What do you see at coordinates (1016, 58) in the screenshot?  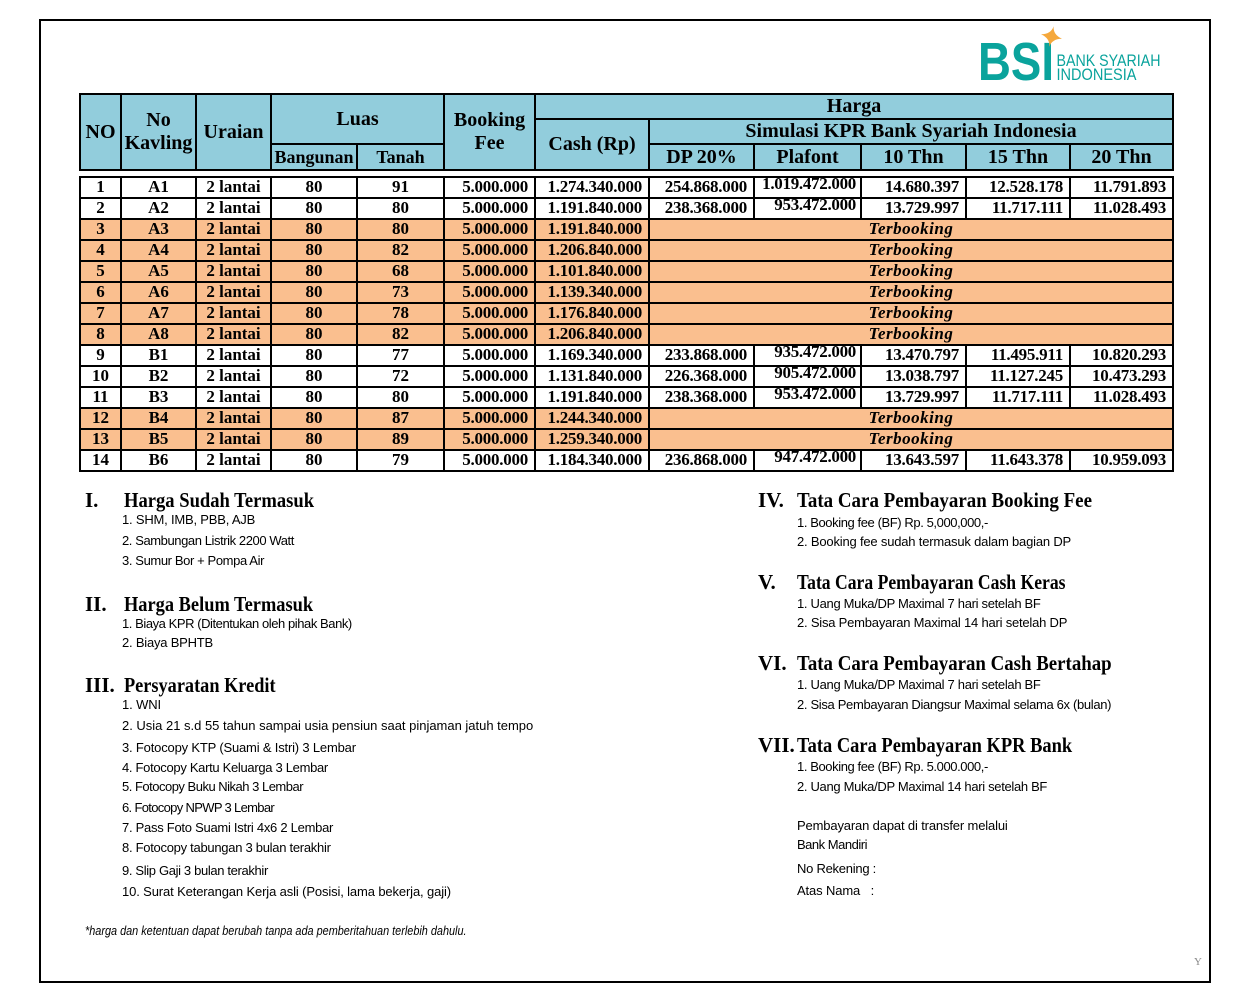 I see `svg-text: BSI` at bounding box center [1016, 58].